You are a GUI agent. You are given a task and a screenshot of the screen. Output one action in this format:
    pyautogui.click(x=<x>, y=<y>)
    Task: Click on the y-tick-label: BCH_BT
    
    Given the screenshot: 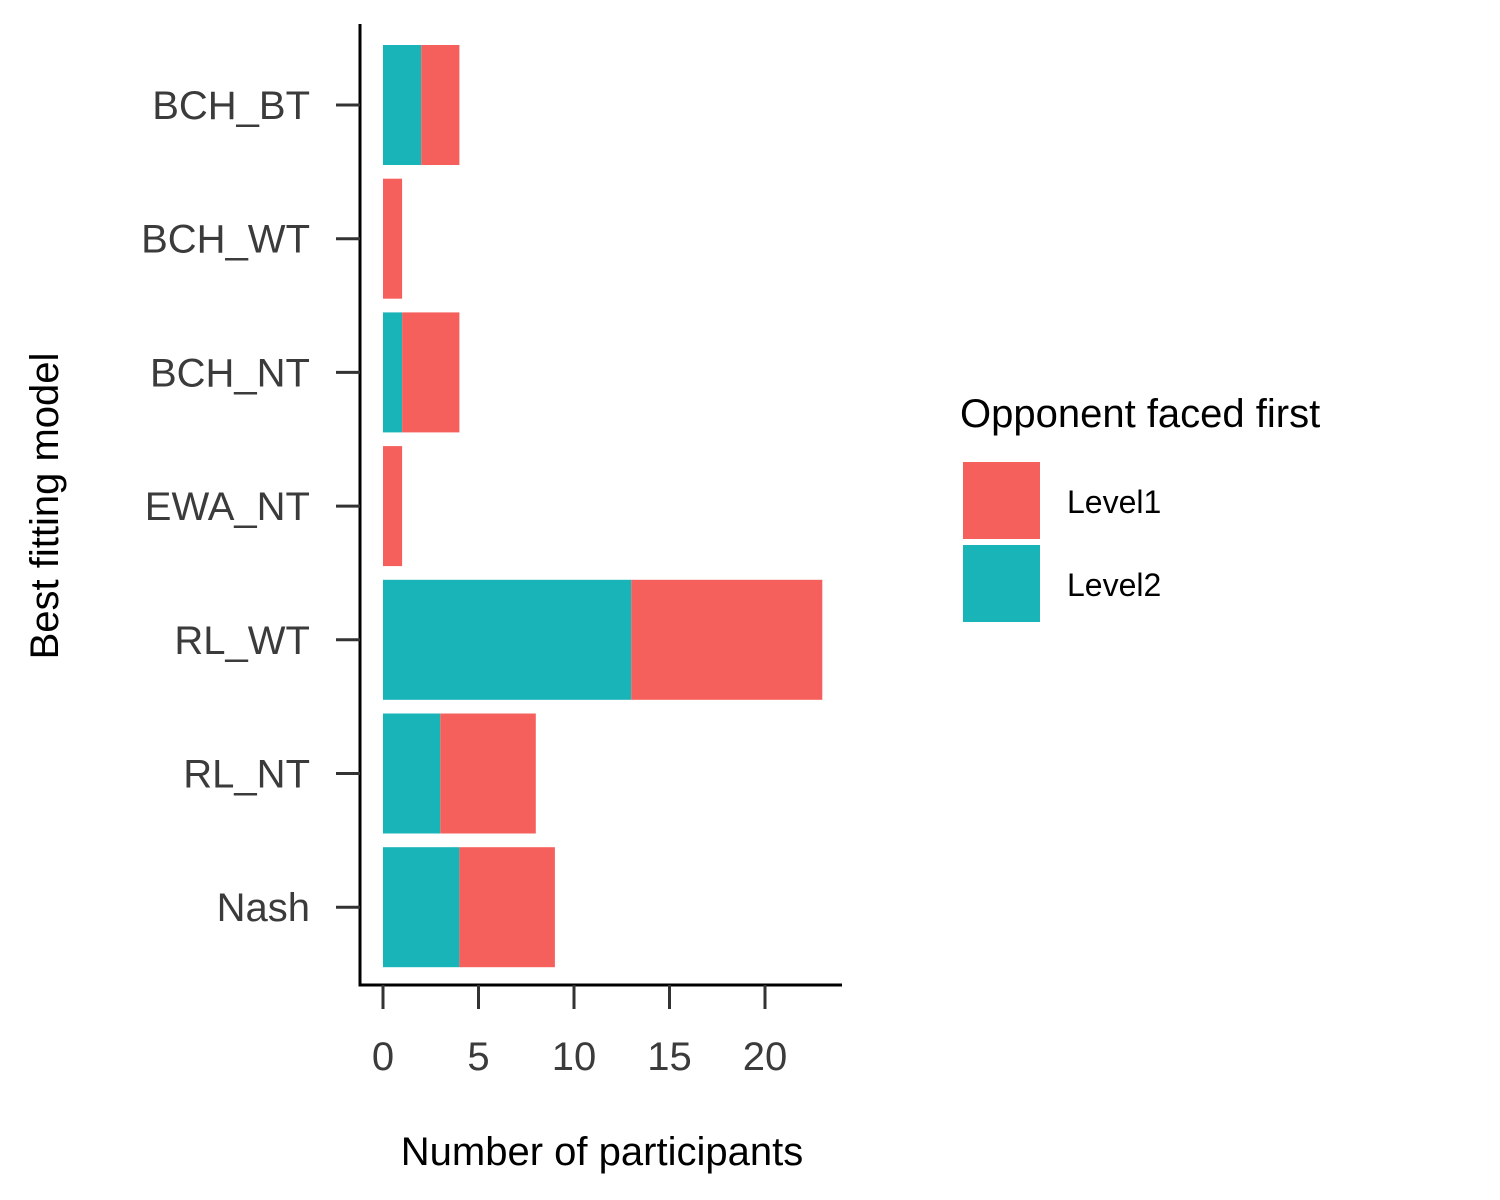 What is the action you would take?
    pyautogui.click(x=231, y=106)
    